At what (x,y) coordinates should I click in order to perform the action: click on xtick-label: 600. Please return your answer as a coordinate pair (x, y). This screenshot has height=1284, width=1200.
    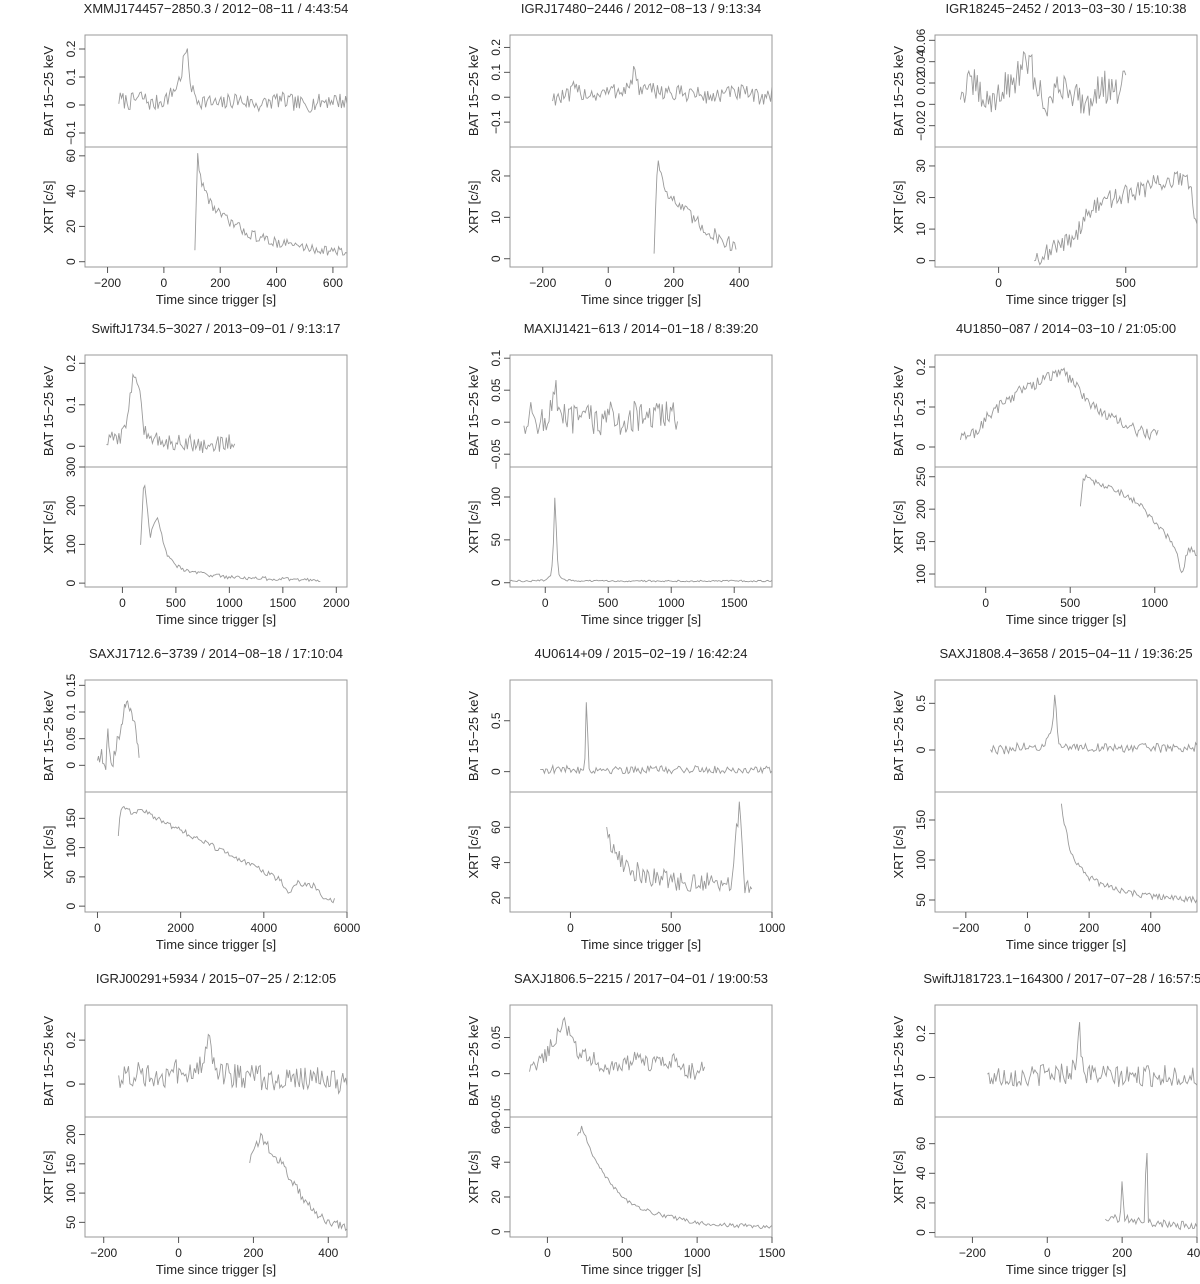
    Looking at the image, I should click on (333, 283).